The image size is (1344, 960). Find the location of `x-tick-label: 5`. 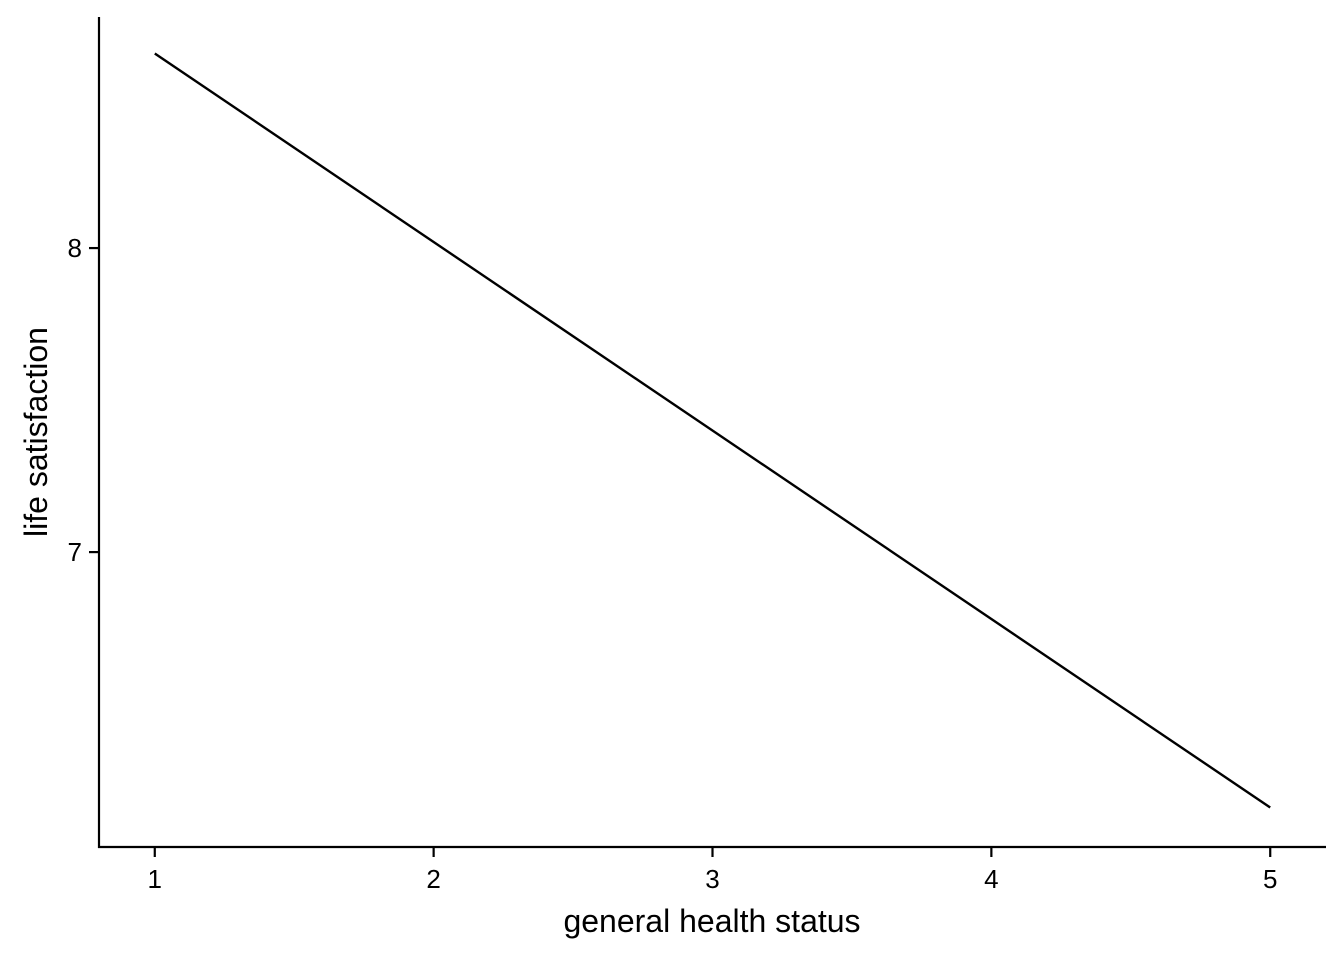

x-tick-label: 5 is located at coordinates (1270, 879).